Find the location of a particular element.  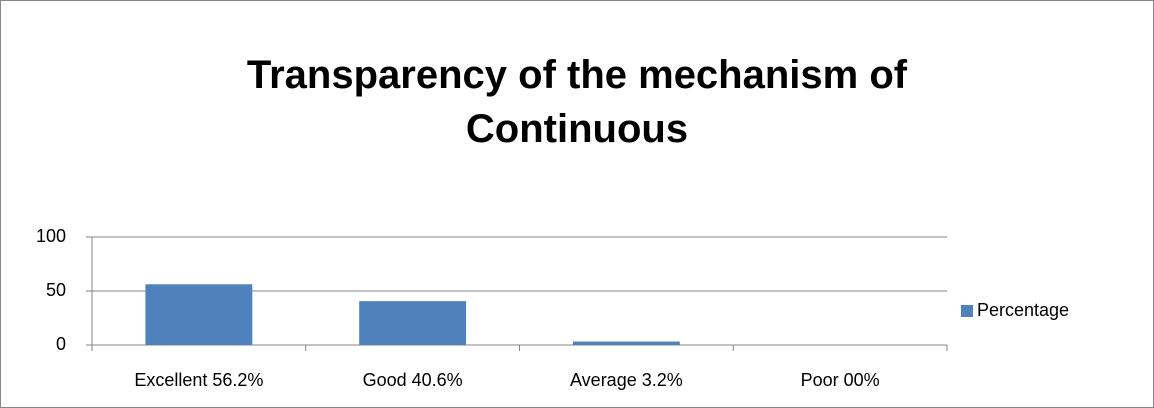

y-tick-label: 0 is located at coordinates (61, 344).